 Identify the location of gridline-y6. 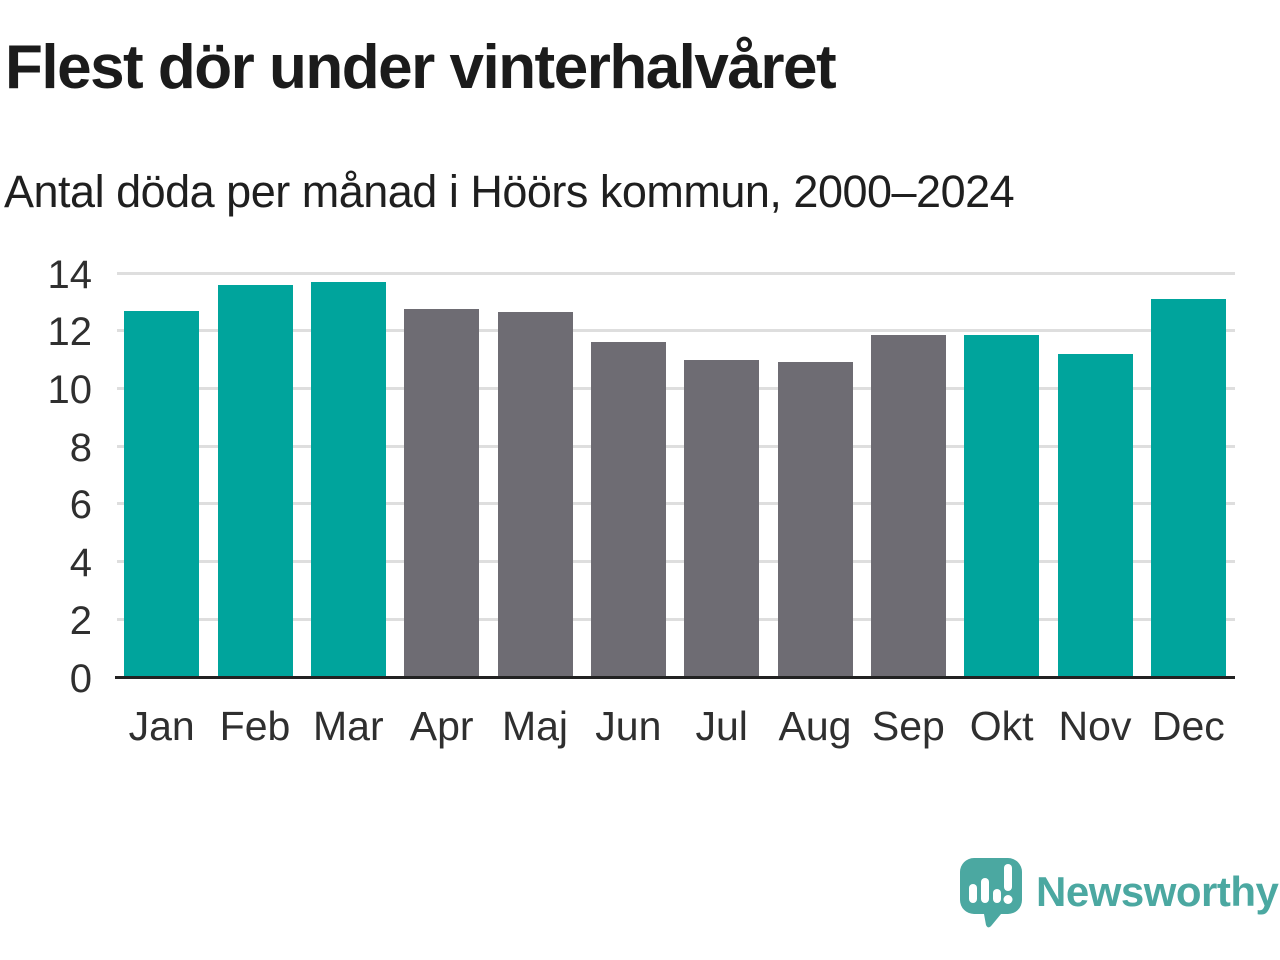
(676, 504).